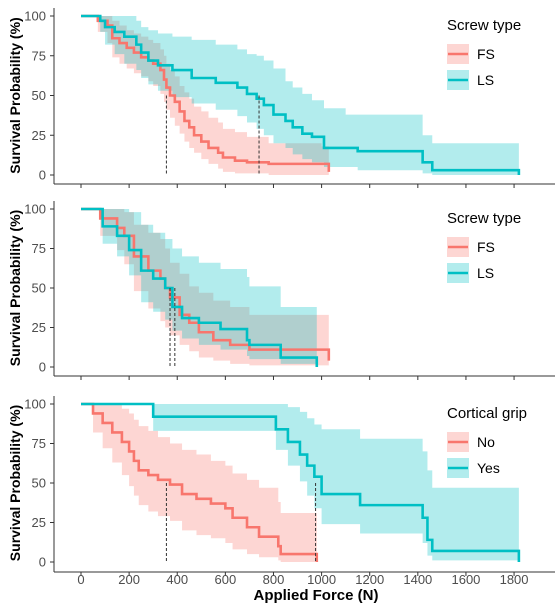 This screenshot has width=558, height=611. Describe the element at coordinates (177, 579) in the screenshot. I see `x-tick-label: 400` at that location.